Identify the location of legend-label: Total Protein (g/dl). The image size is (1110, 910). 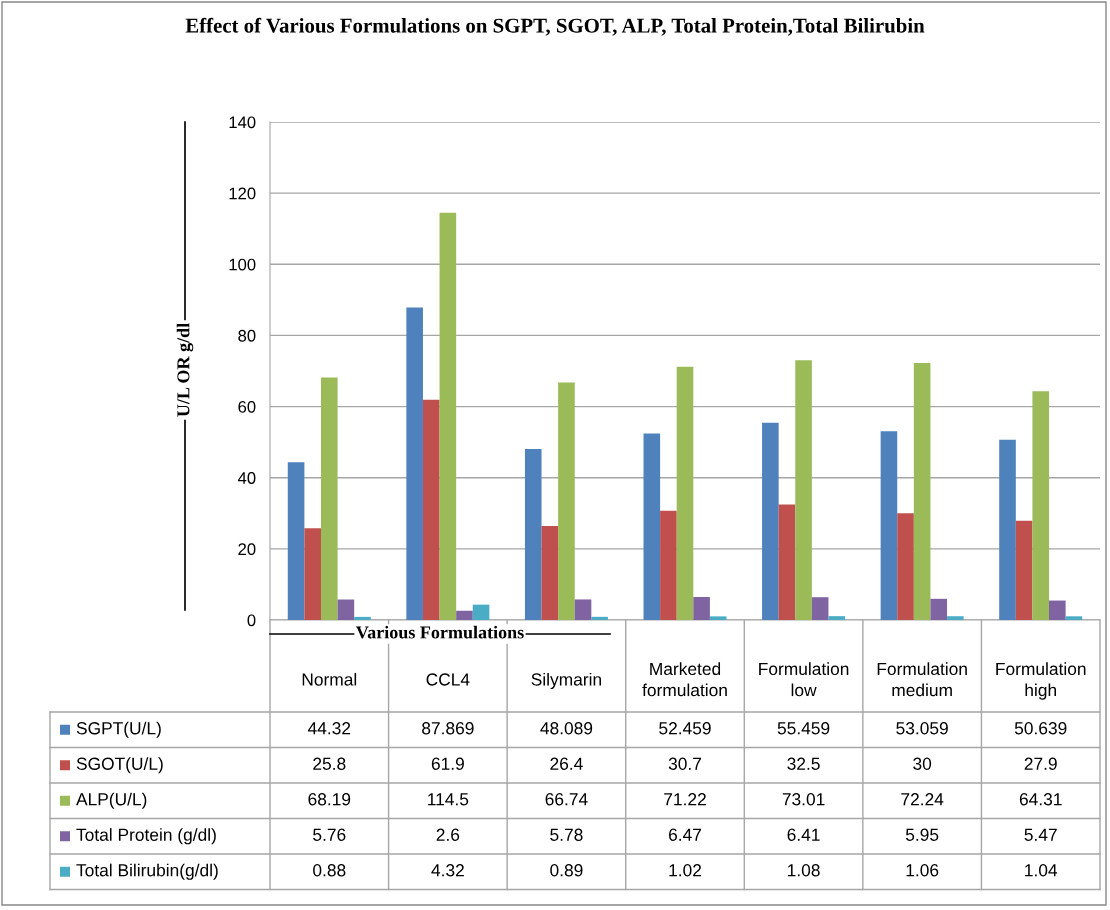
(146, 836).